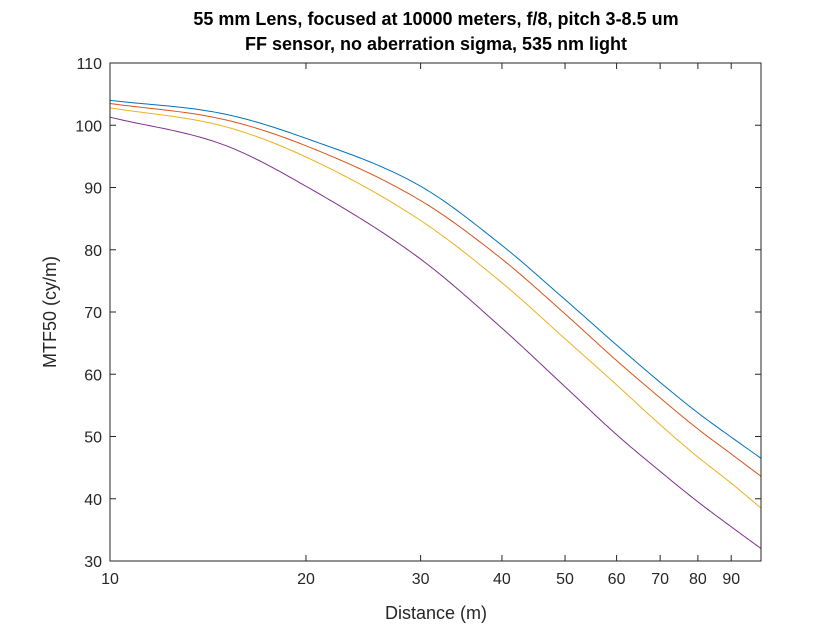 This screenshot has height=635, width=840. I want to click on x-tick-label: 10, so click(110, 579).